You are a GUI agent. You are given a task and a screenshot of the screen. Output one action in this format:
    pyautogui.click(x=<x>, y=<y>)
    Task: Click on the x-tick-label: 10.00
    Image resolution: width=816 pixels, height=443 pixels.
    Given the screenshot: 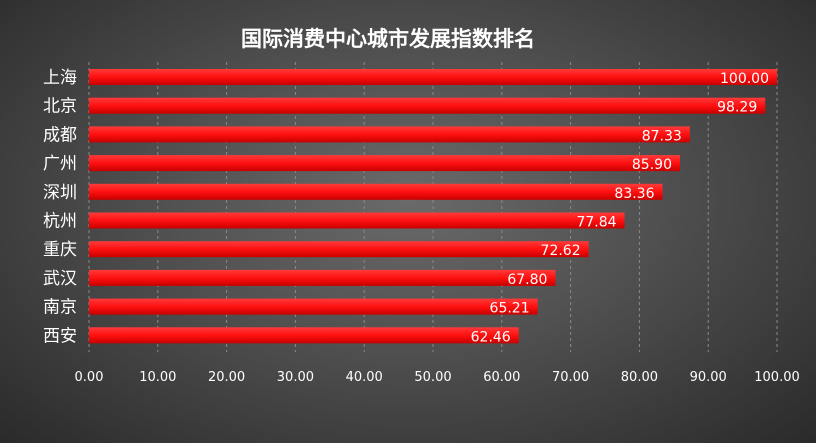 What is the action you would take?
    pyautogui.click(x=157, y=377)
    